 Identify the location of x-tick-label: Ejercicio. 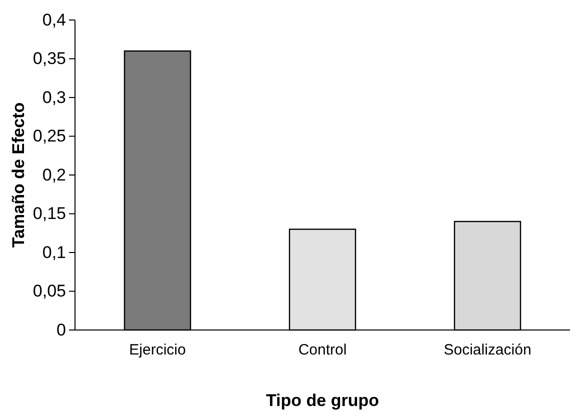
(157, 350).